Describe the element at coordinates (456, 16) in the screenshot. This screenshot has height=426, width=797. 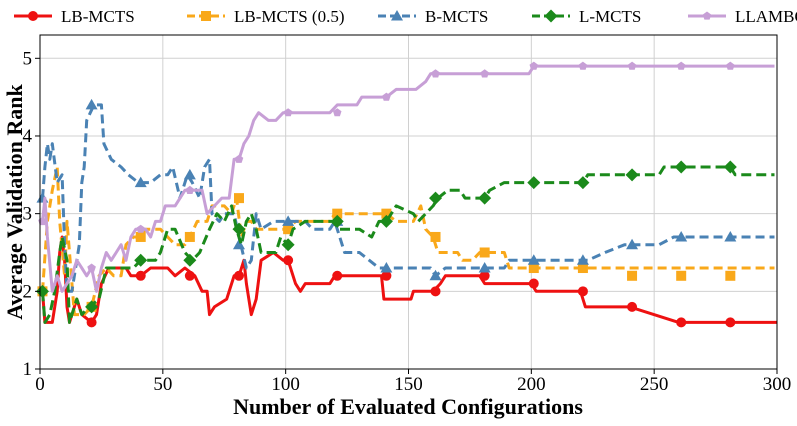
I see `legend-label: B-MCTS` at that location.